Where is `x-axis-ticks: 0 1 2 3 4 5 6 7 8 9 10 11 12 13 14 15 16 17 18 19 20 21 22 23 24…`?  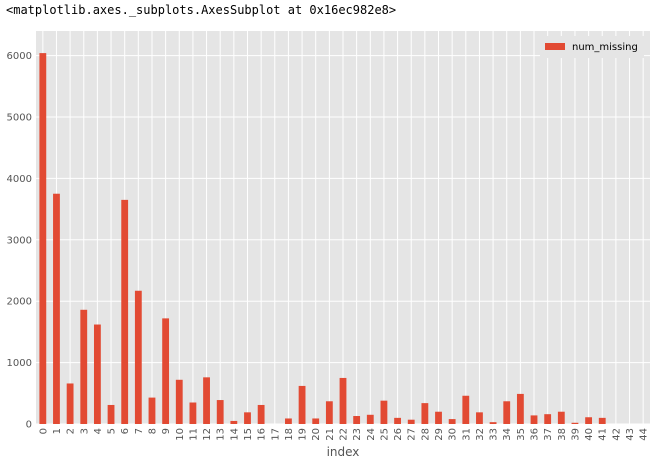 x-axis-ticks: 0 1 2 3 4 5 6 7 8 9 10 11 12 13 14 15 16 17 18 19 20 21 22 23 24… is located at coordinates (343, 434).